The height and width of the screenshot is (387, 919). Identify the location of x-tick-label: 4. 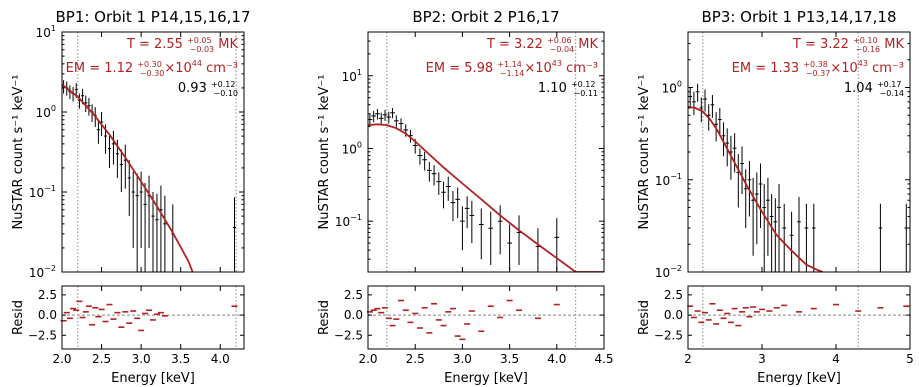
(836, 359).